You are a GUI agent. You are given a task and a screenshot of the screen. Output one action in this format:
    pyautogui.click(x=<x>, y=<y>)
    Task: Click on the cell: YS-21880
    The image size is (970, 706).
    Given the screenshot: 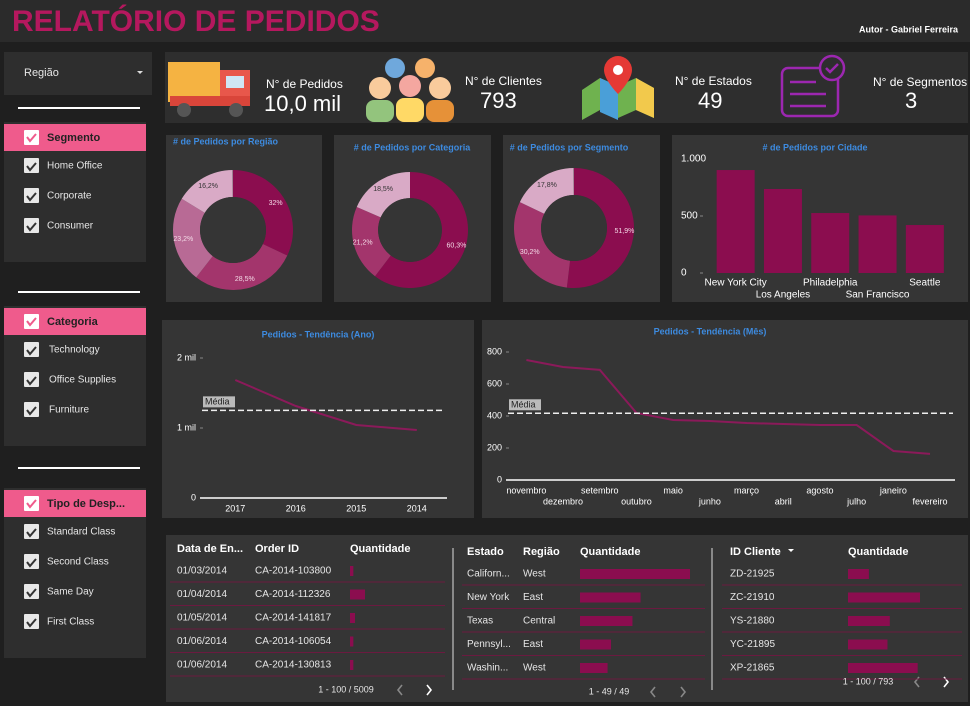 What is the action you would take?
    pyautogui.click(x=752, y=621)
    